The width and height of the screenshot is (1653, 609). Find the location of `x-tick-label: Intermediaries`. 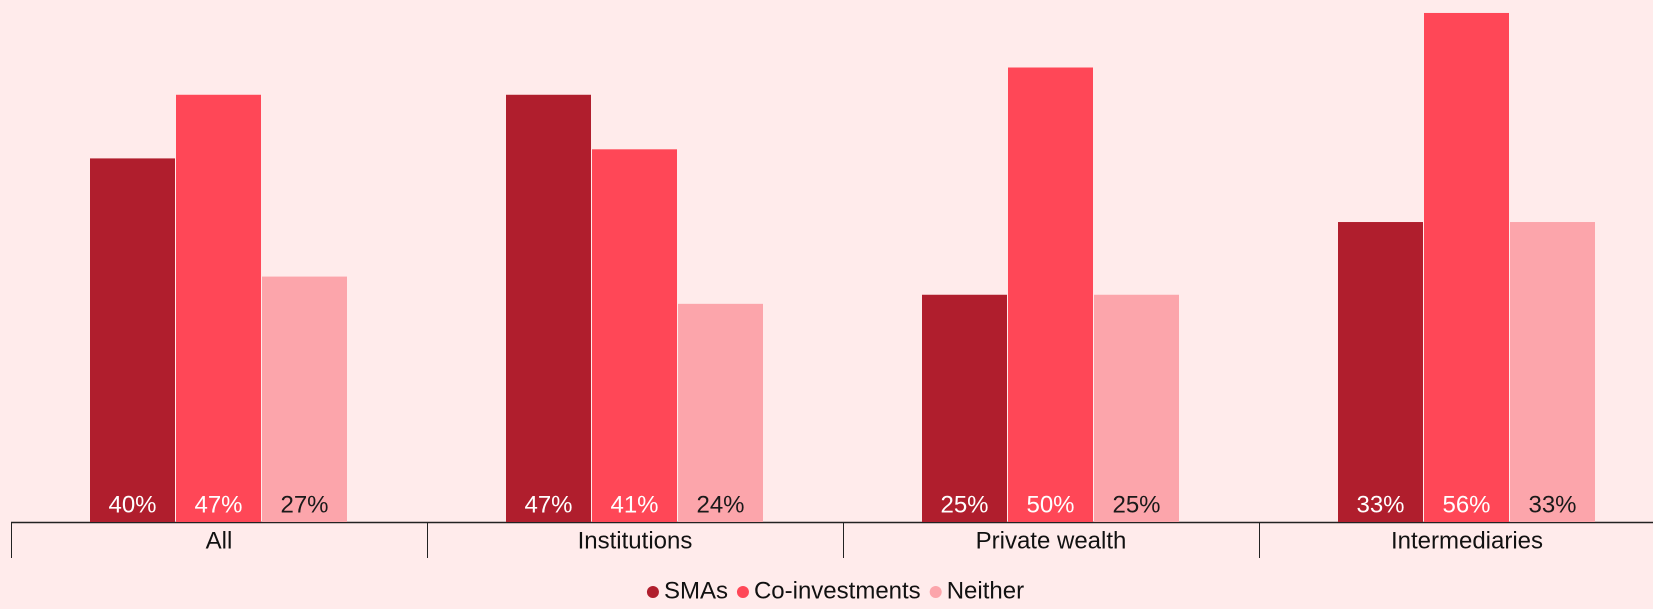

x-tick-label: Intermediaries is located at coordinates (1467, 540).